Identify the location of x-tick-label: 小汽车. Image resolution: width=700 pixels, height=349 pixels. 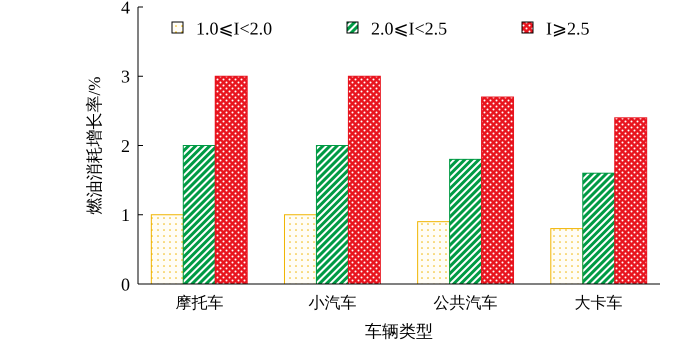
(332, 303).